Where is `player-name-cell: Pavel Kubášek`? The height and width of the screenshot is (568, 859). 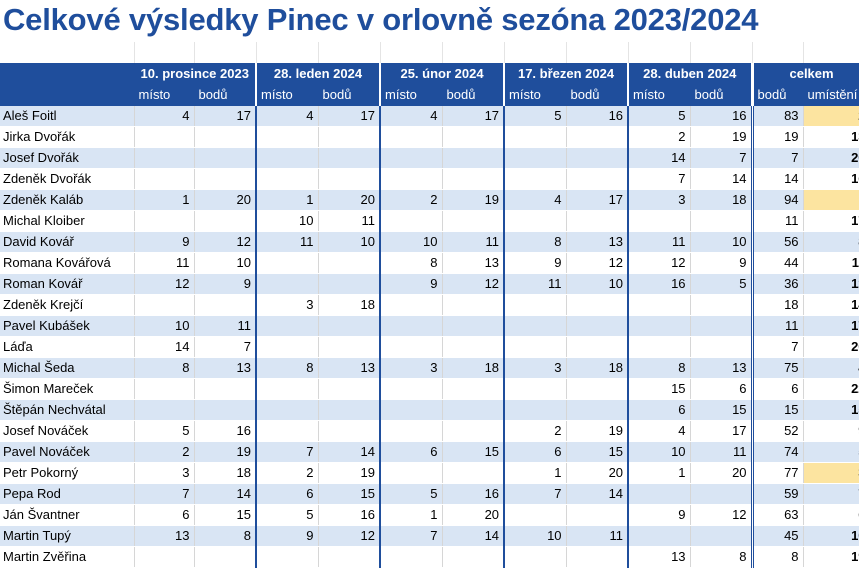
player-name-cell: Pavel Kubášek is located at coordinates (67, 326).